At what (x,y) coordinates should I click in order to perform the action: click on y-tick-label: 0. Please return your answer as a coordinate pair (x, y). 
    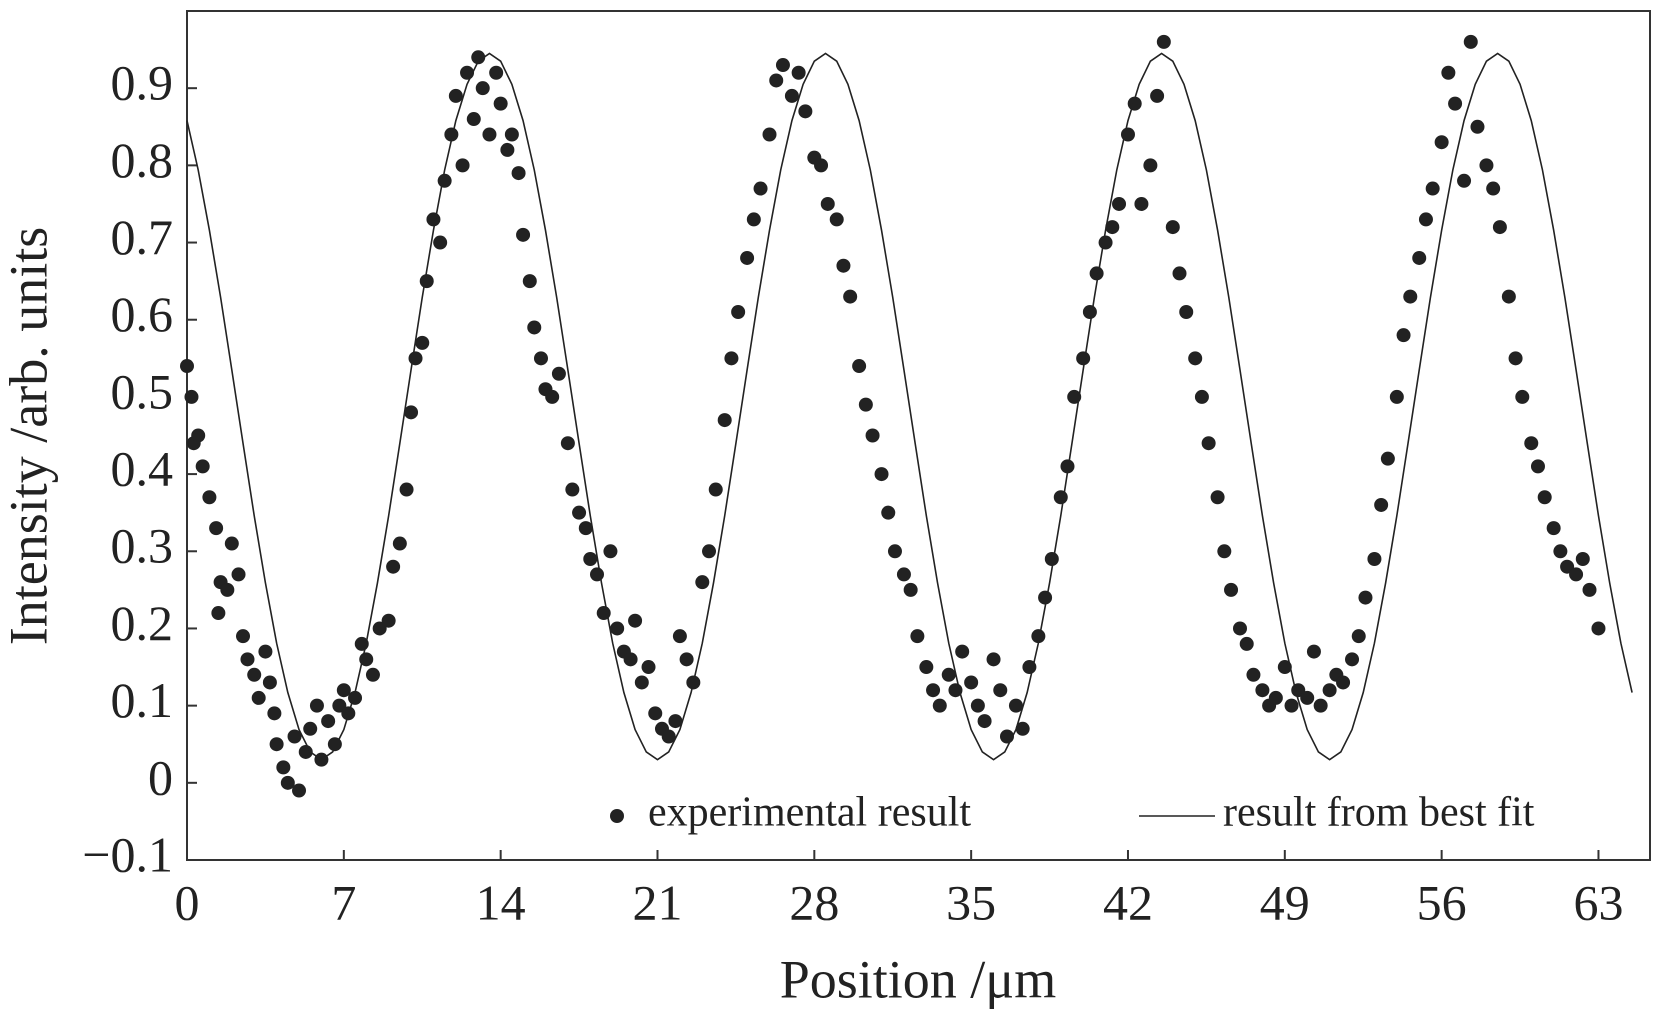
    Looking at the image, I should click on (160, 777).